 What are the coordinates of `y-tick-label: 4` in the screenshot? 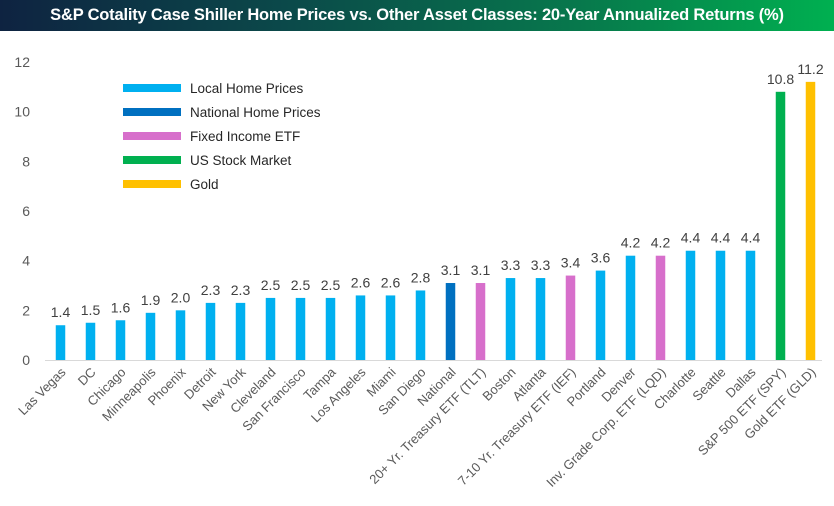 It's located at (26, 261).